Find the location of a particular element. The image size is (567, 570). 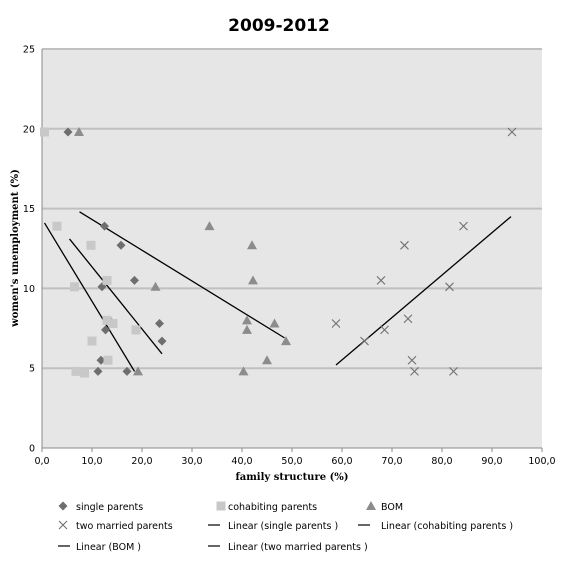

x-tick-label: 40,0 is located at coordinates (241, 461).